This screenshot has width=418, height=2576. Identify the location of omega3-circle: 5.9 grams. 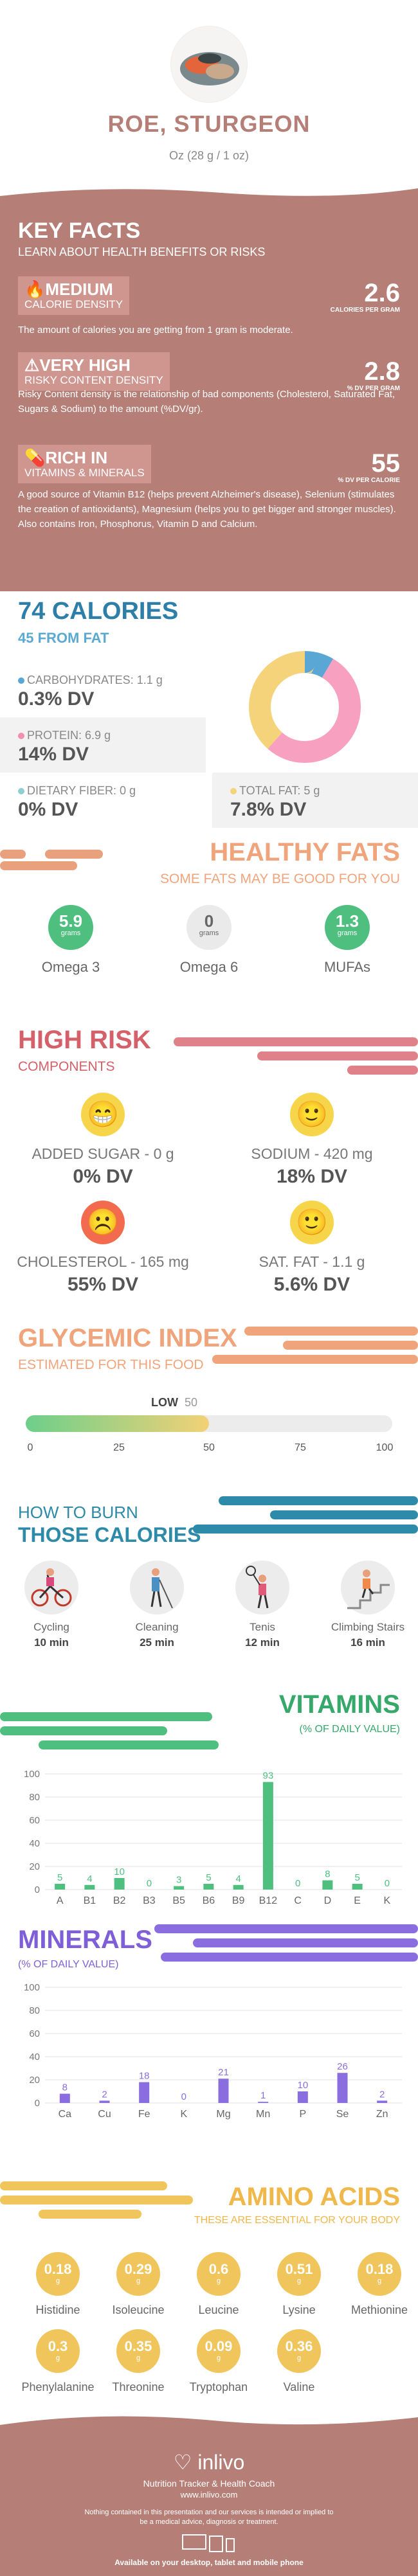
(70, 927).